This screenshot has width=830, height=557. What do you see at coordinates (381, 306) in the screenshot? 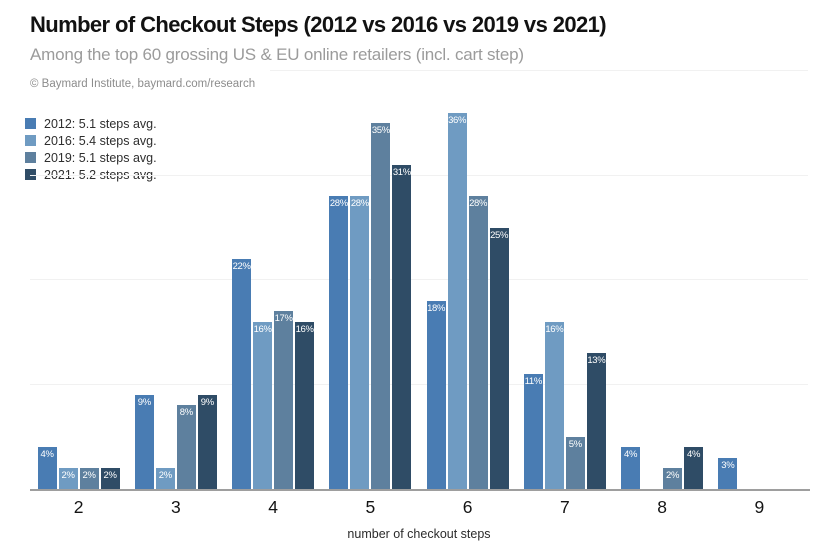
I see `bar-2019-step-5: 35%` at bounding box center [381, 306].